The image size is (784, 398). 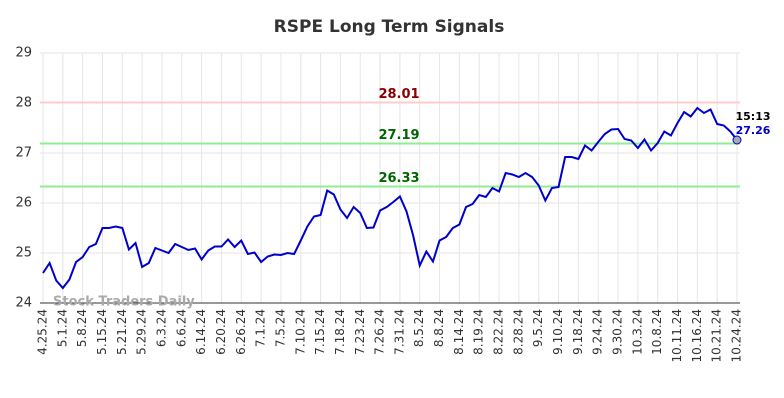 I want to click on signal-label: 28.01, so click(x=398, y=94).